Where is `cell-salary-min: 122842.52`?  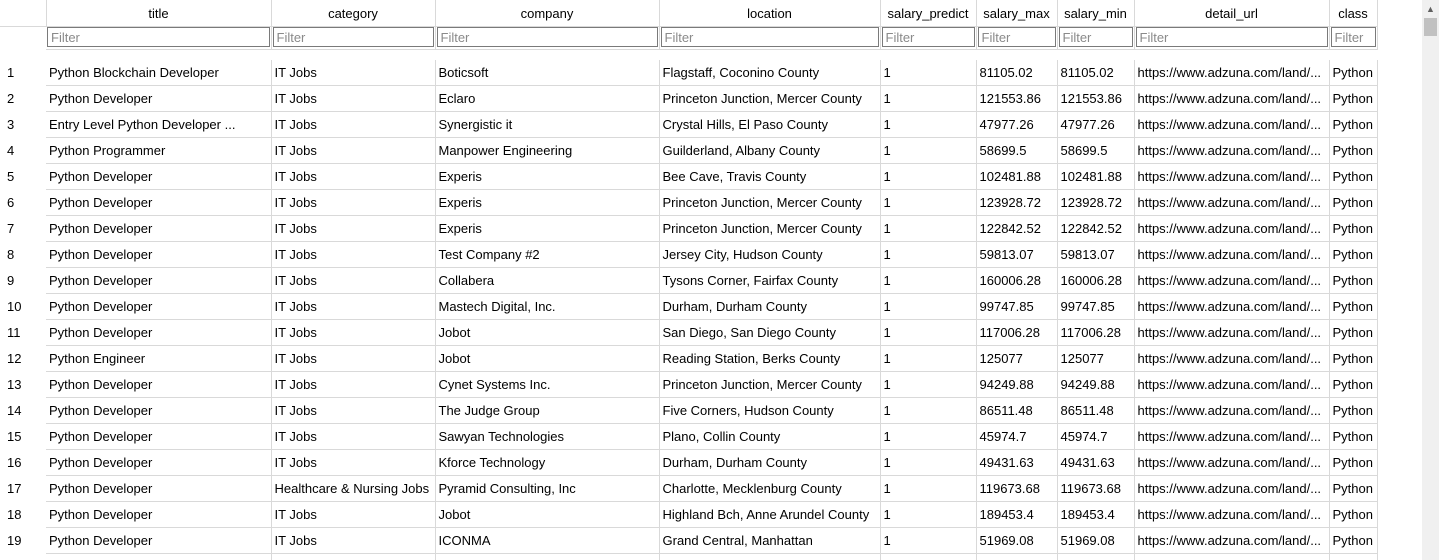 cell-salary-min: 122842.52 is located at coordinates (1096, 228).